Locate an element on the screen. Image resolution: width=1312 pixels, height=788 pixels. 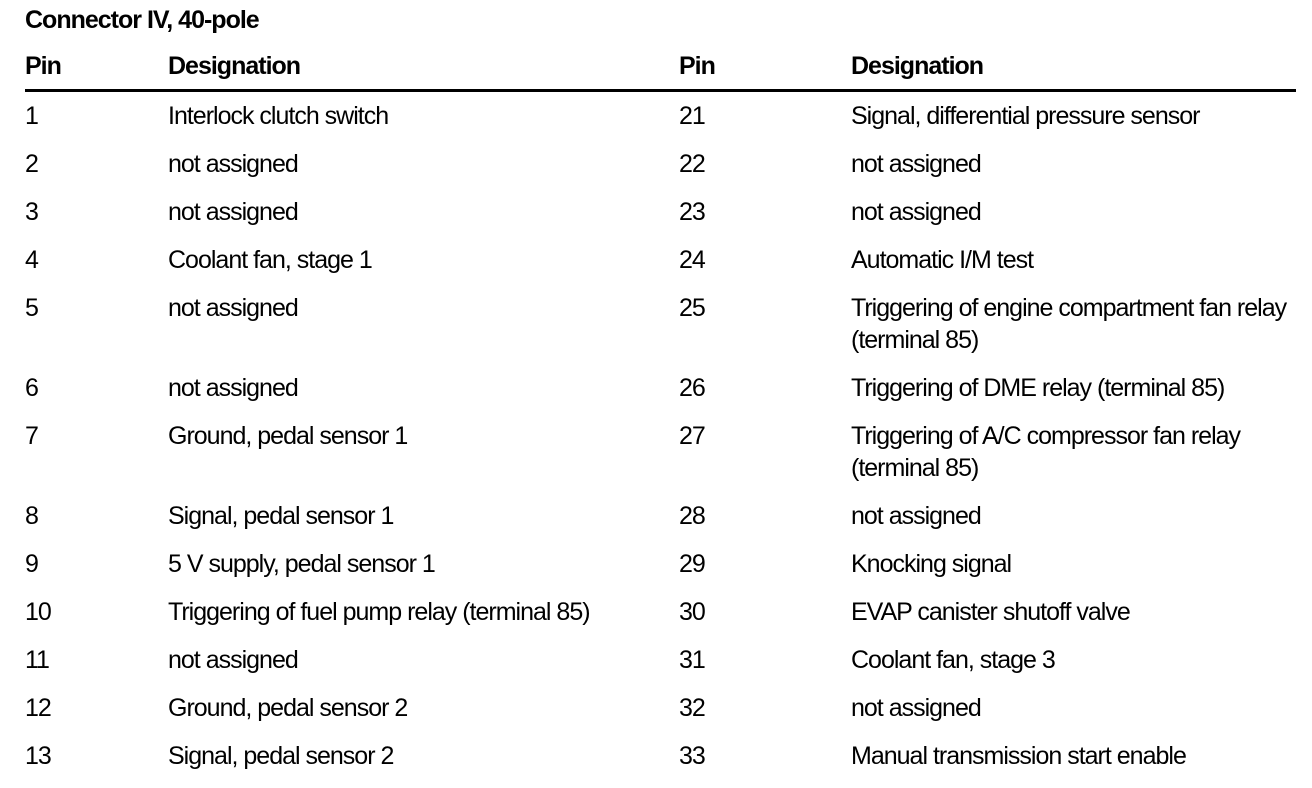
designation-cell: Coolant fan, stage 3 is located at coordinates (953, 660).